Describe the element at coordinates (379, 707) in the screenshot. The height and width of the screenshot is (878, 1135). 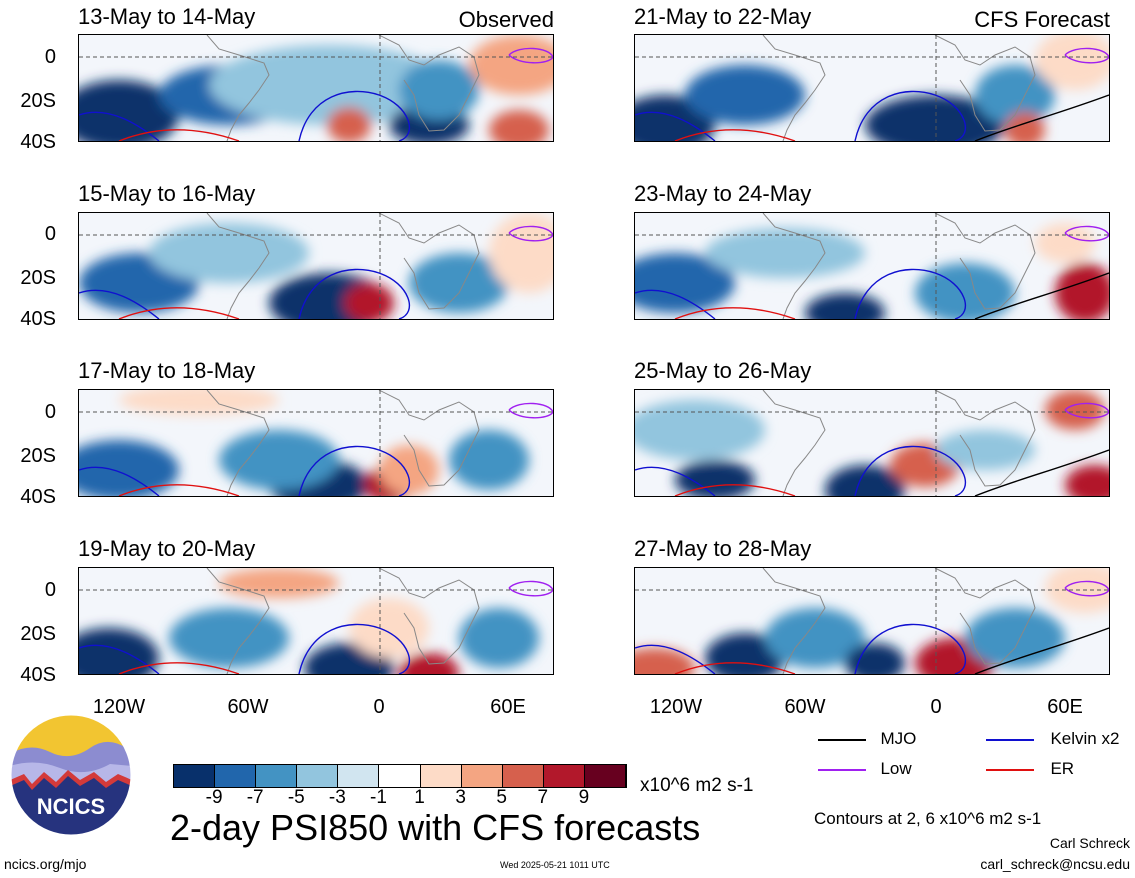
I see `x-tick-label: 0` at that location.